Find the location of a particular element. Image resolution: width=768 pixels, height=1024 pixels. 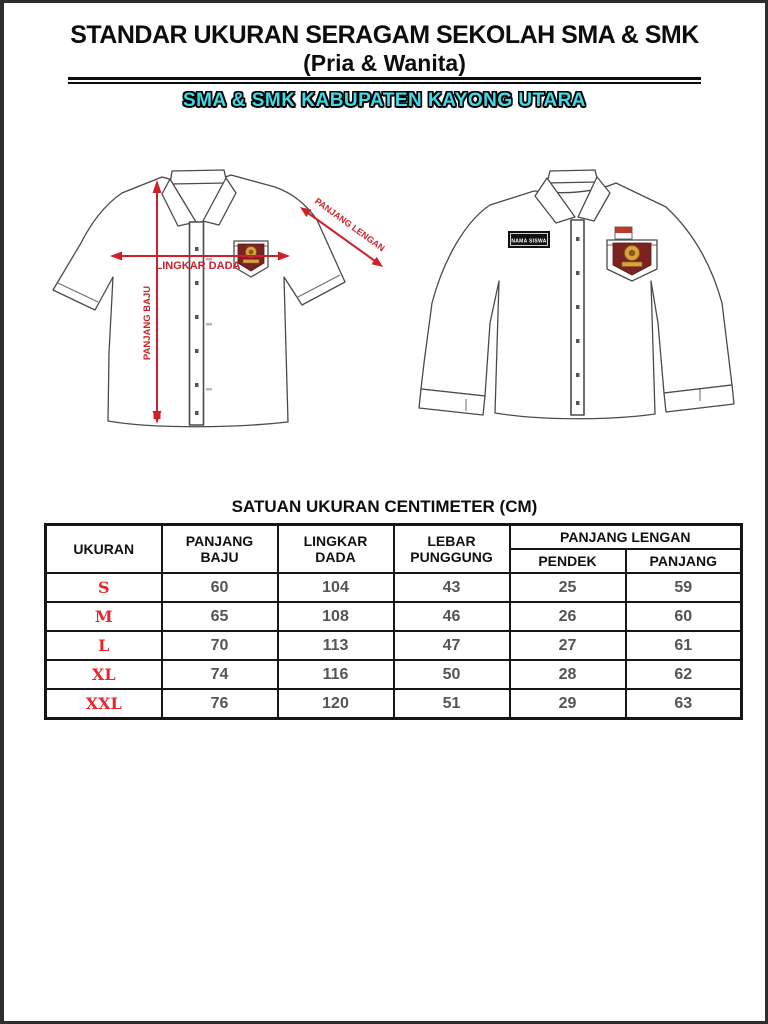

table-cell: 108 is located at coordinates (335, 616).